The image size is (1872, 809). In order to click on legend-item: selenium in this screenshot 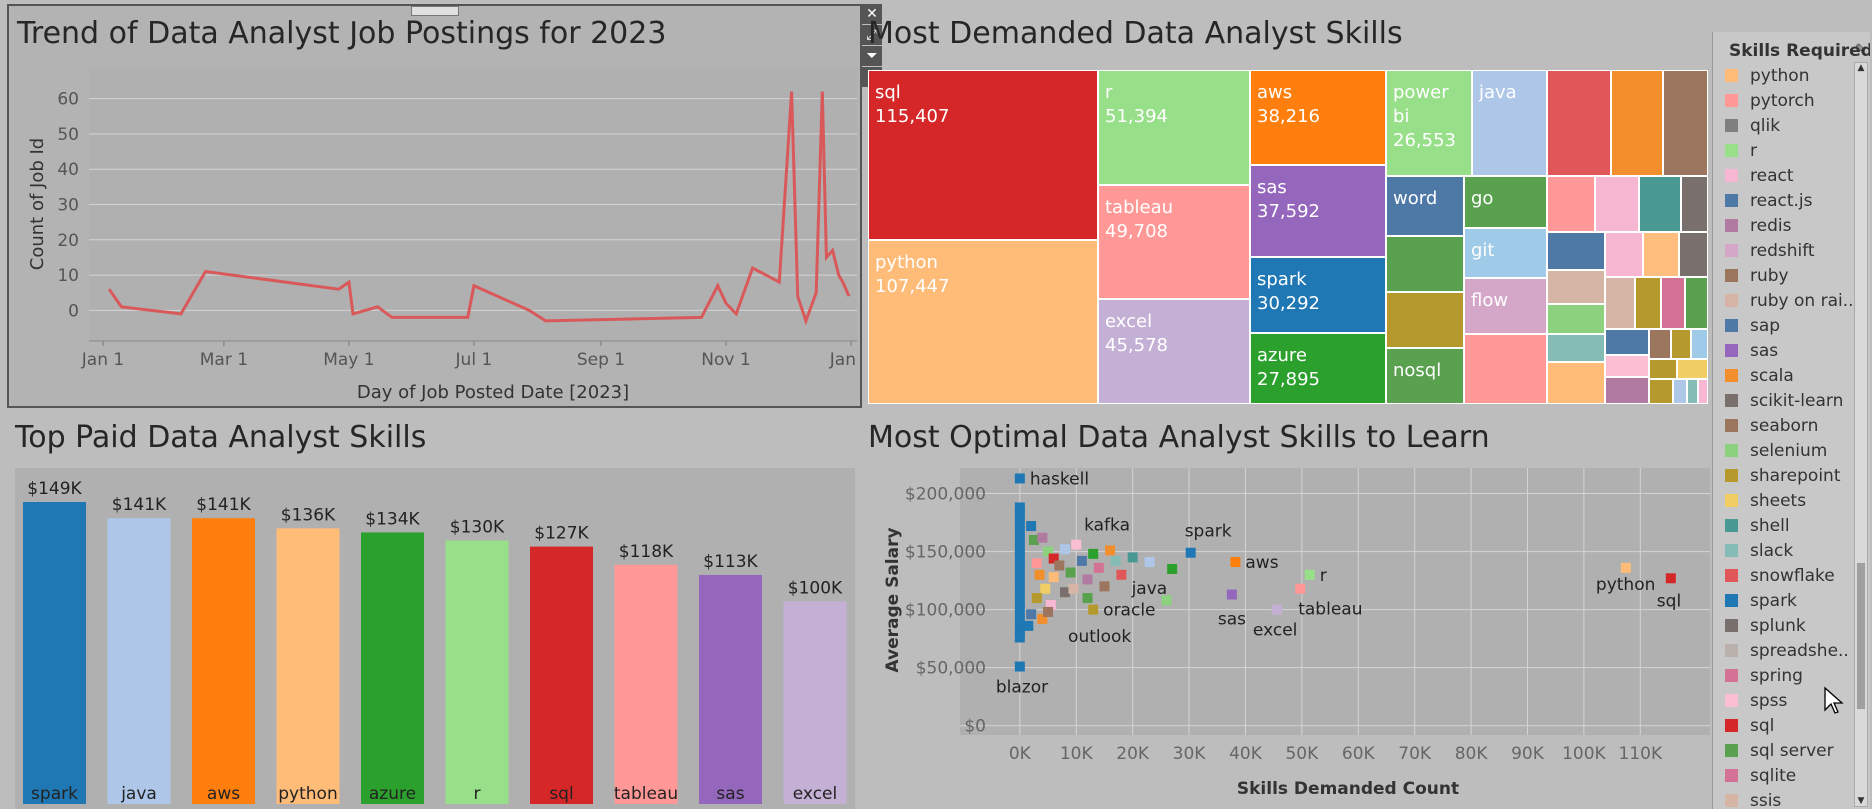, I will do `click(1790, 453)`.